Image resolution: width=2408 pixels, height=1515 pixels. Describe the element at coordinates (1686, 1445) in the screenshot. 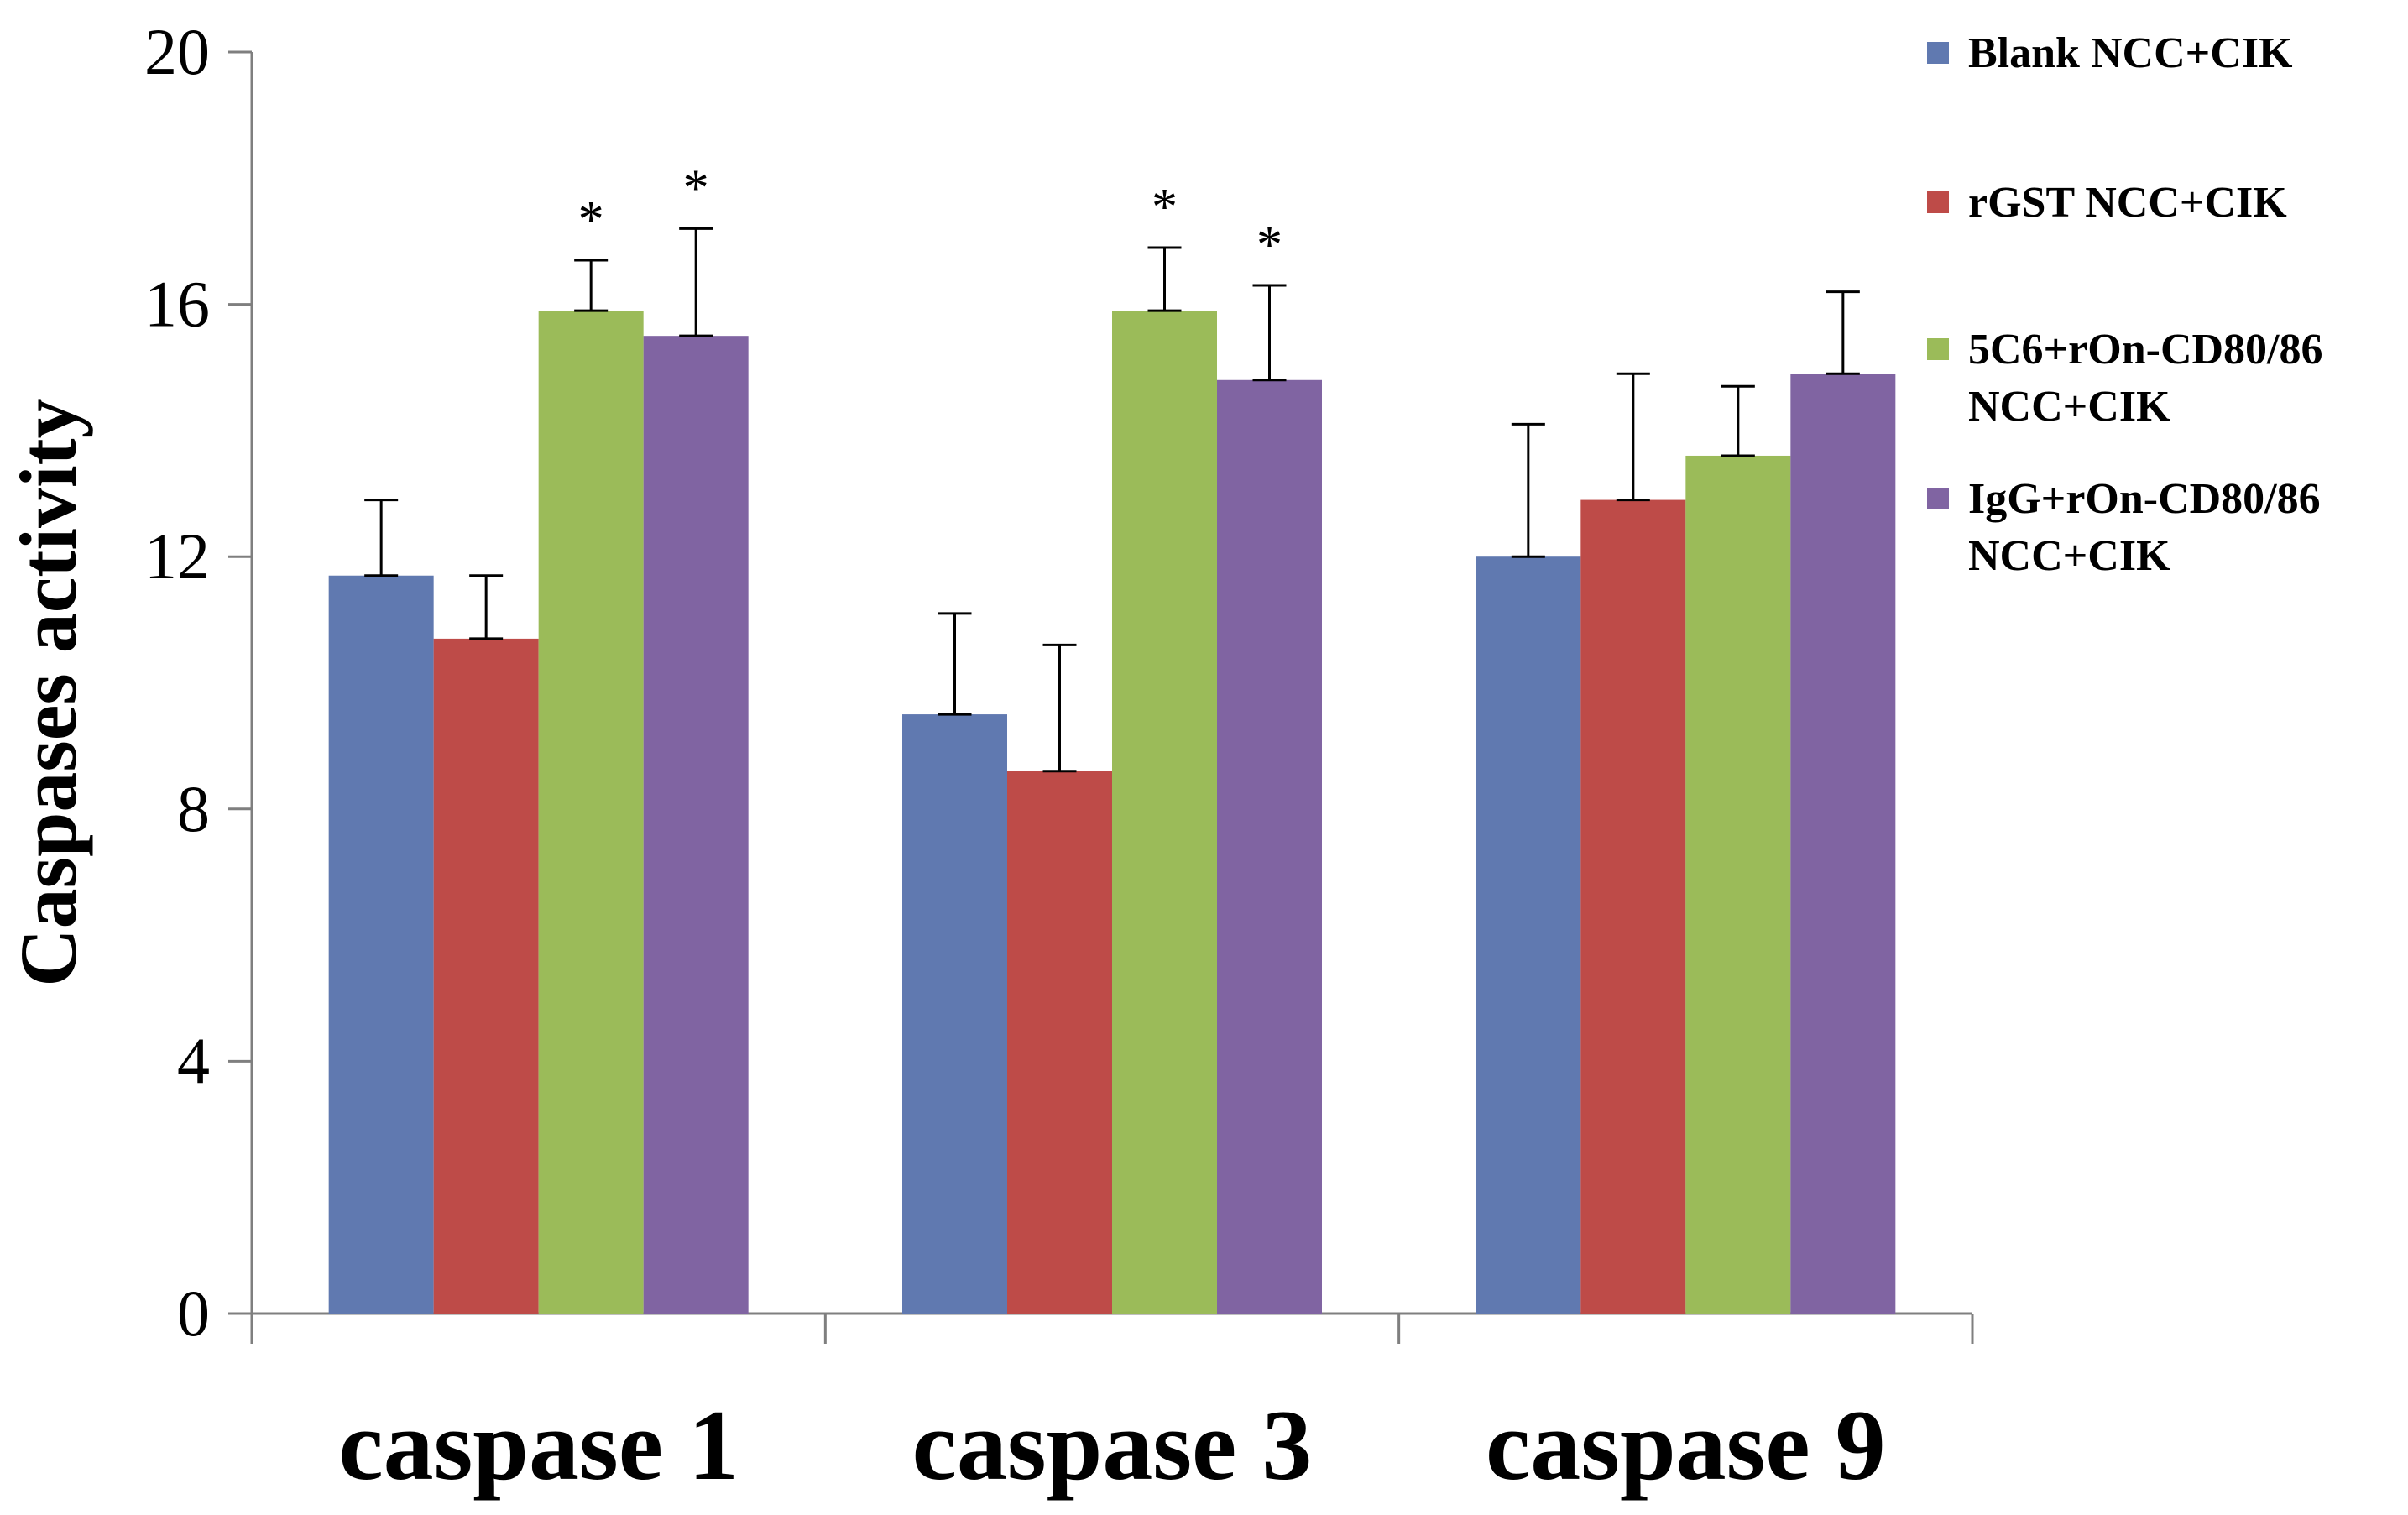

I see `x-category-label: caspase 9` at that location.